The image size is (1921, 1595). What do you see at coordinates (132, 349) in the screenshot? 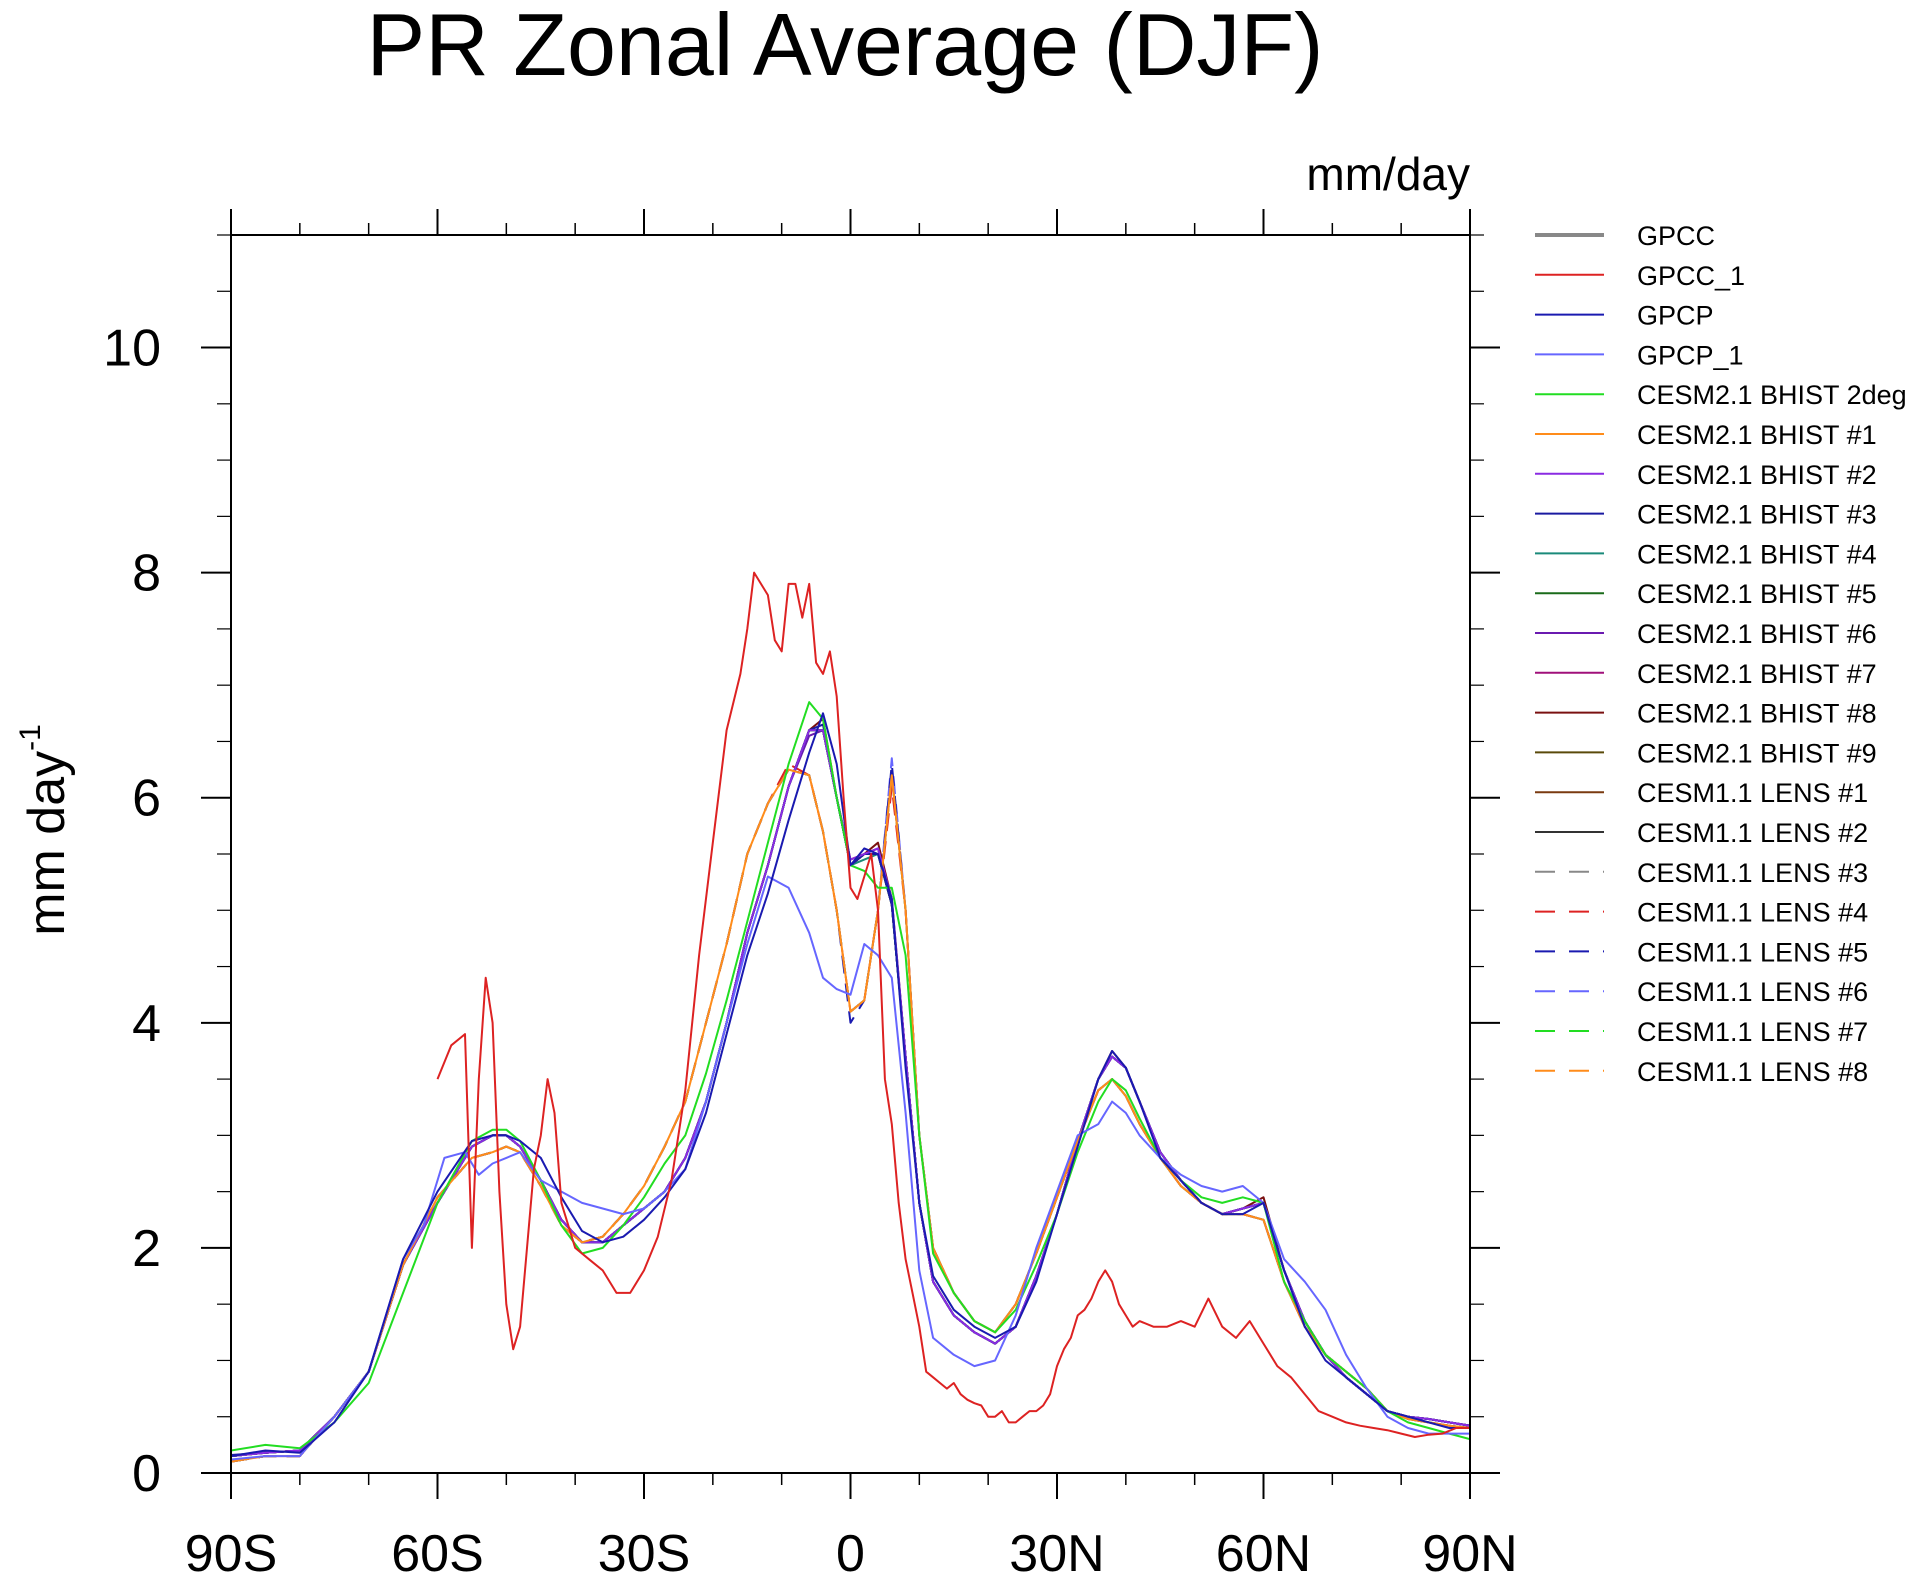
I see `y-tick-label: 10` at bounding box center [132, 349].